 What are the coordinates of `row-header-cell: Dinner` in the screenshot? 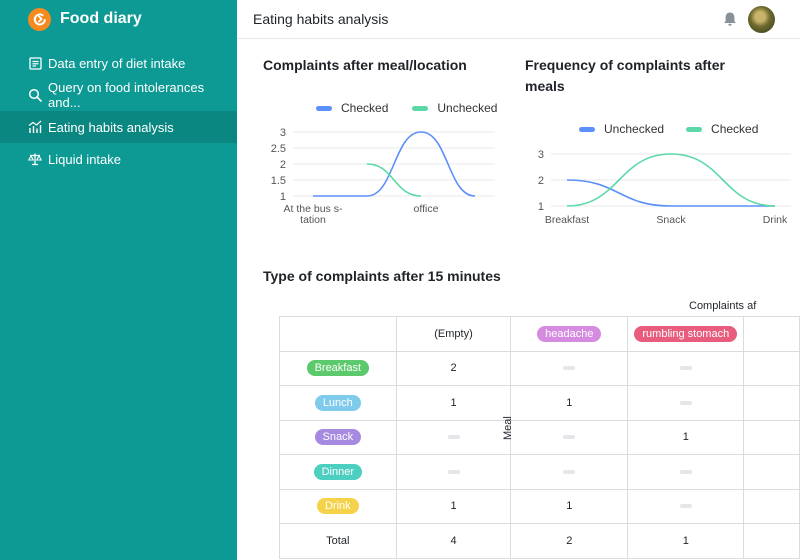 It's located at (338, 472).